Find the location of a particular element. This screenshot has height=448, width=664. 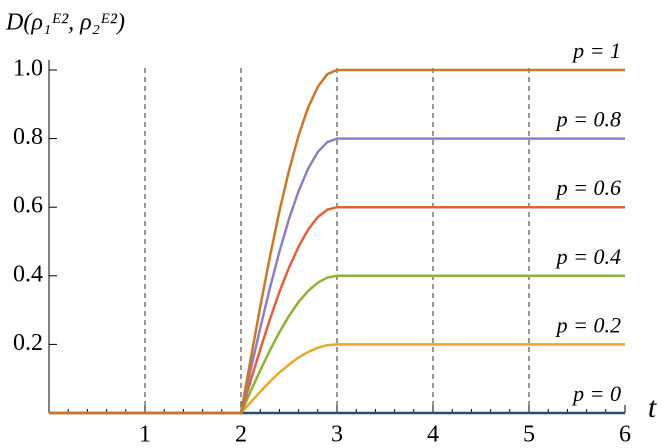

y-axis-label: D(ρ₁ᴱ², ρ₂ᴱ²) is located at coordinates (65, 23).